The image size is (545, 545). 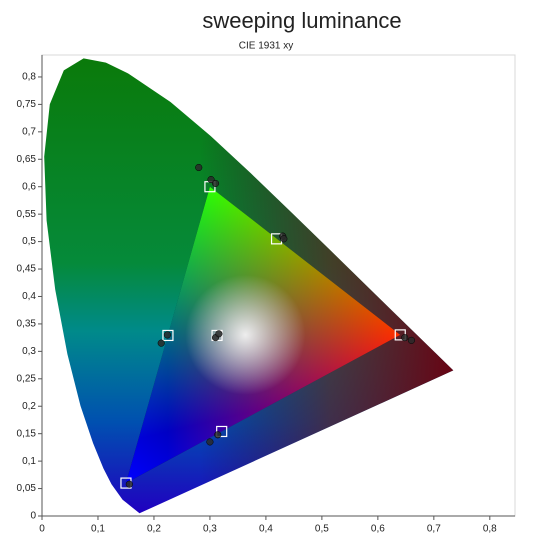 What do you see at coordinates (27, 214) in the screenshot?
I see `y-tick-label: 0,55` at bounding box center [27, 214].